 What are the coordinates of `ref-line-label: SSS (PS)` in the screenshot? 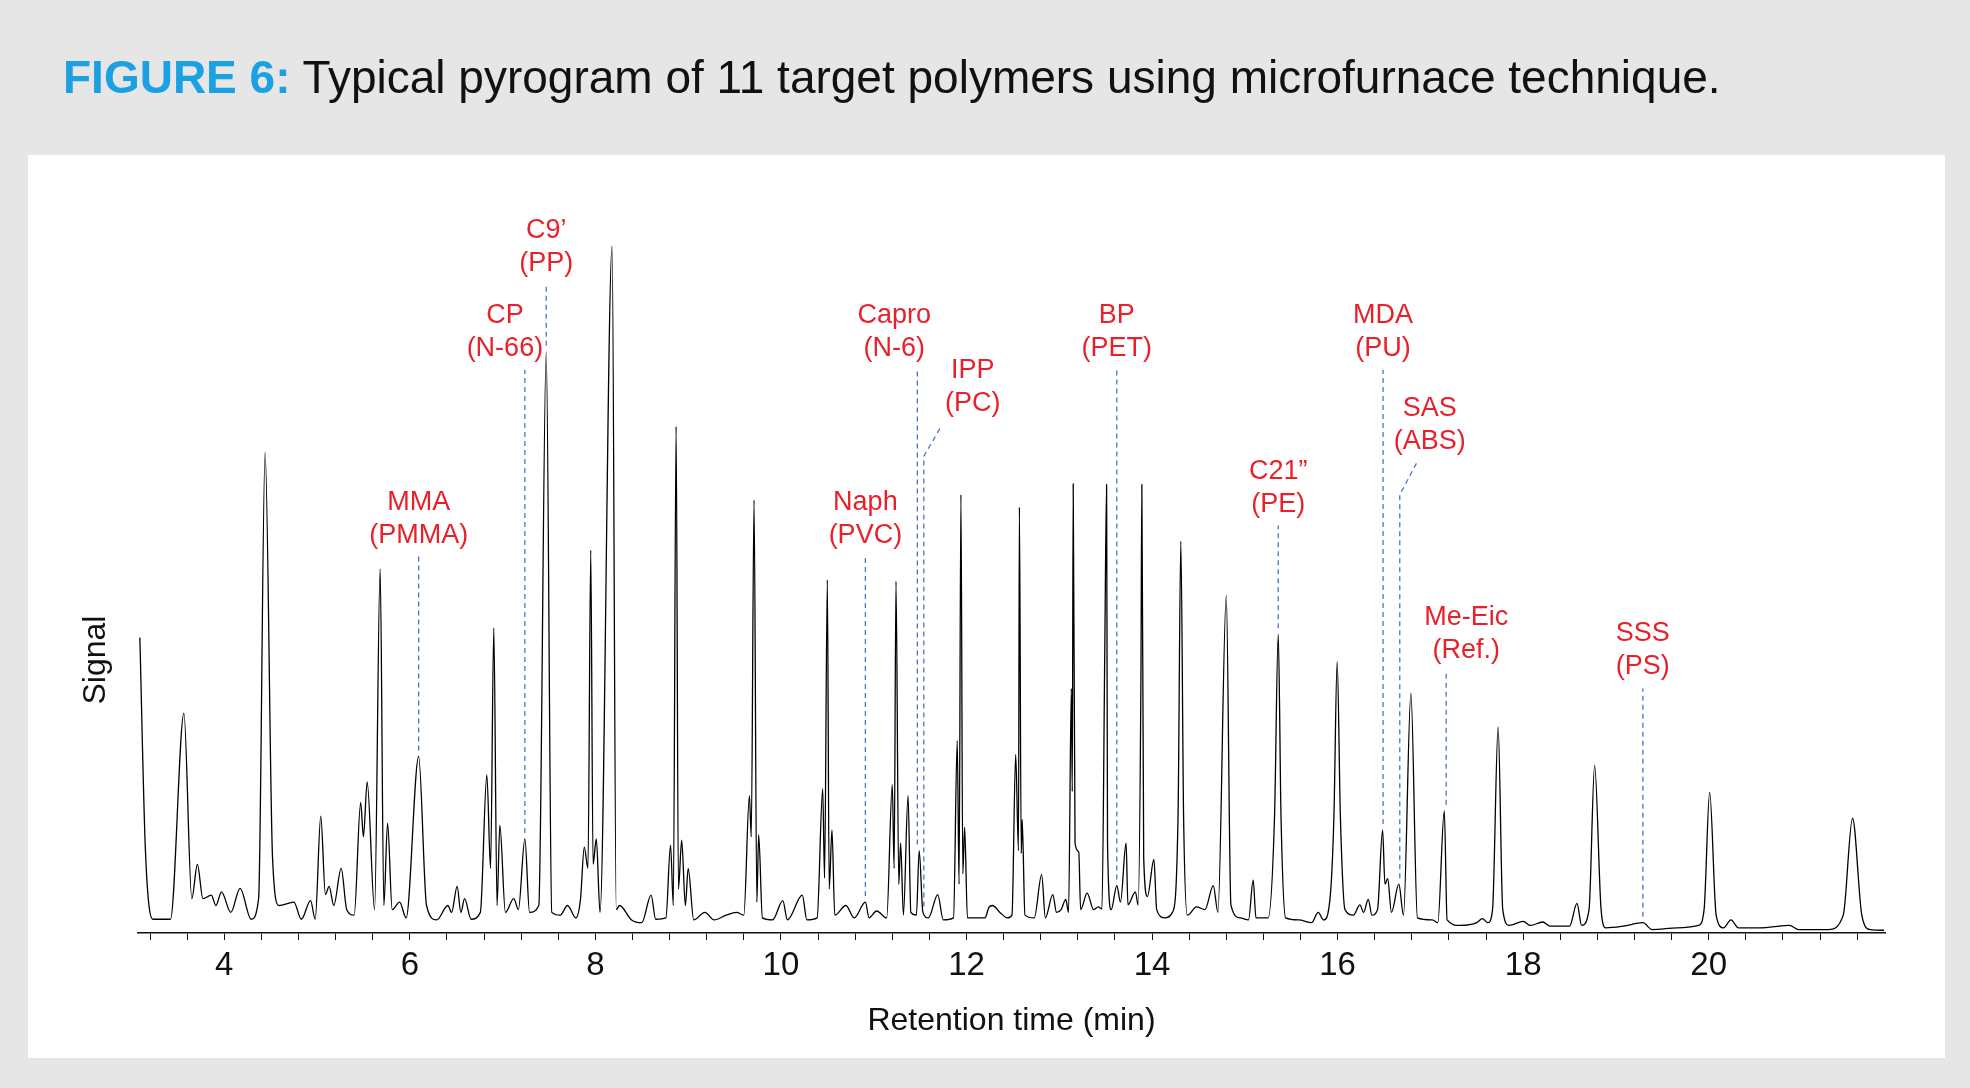 It's located at (1642, 649).